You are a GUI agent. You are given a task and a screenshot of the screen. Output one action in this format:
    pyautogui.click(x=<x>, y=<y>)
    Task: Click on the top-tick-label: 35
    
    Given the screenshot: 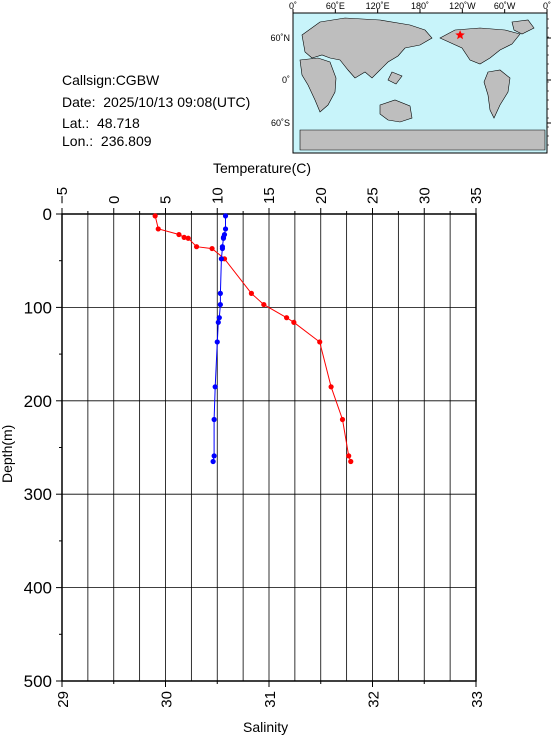 What is the action you would take?
    pyautogui.click(x=476, y=195)
    